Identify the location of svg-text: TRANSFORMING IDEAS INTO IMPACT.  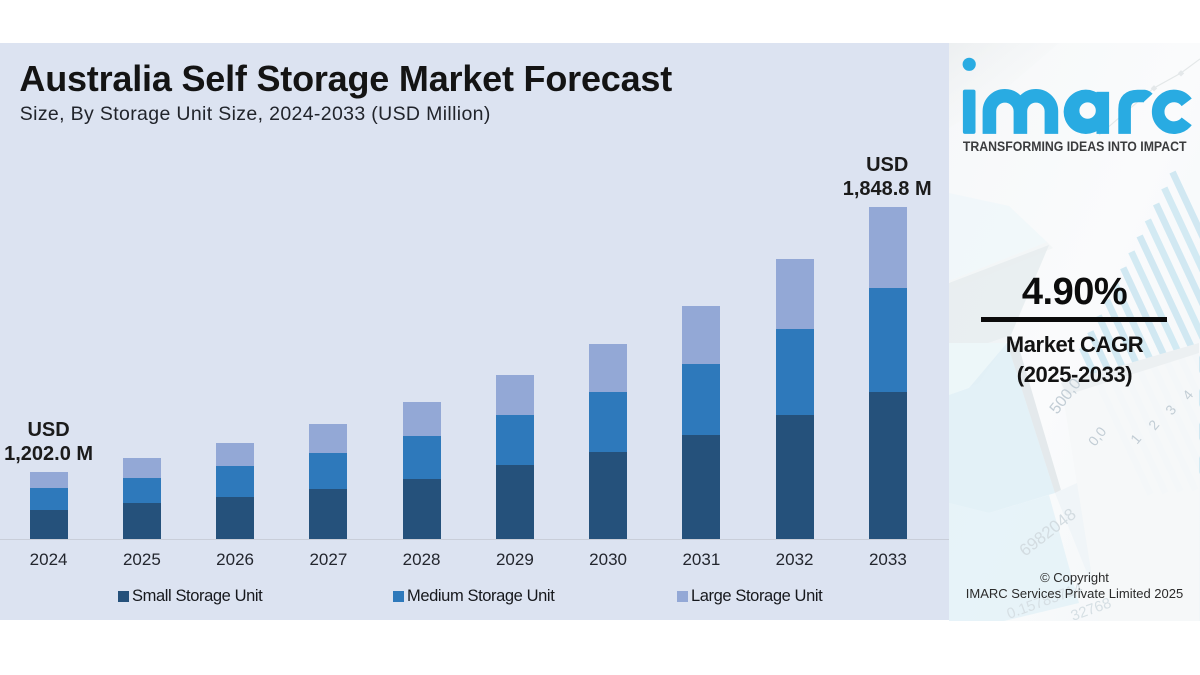
(1075, 147).